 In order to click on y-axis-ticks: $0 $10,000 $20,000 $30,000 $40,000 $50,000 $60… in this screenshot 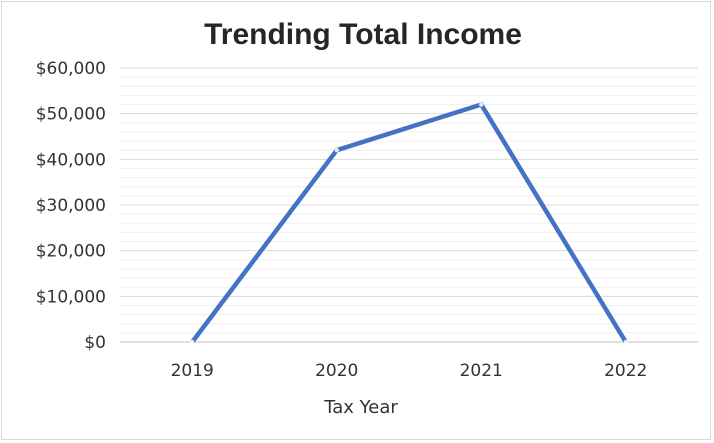, I will do `click(71, 206)`.